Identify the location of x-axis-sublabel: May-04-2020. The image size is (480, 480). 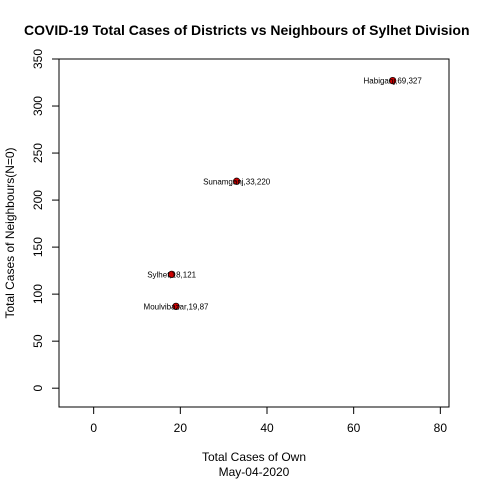
(254, 472).